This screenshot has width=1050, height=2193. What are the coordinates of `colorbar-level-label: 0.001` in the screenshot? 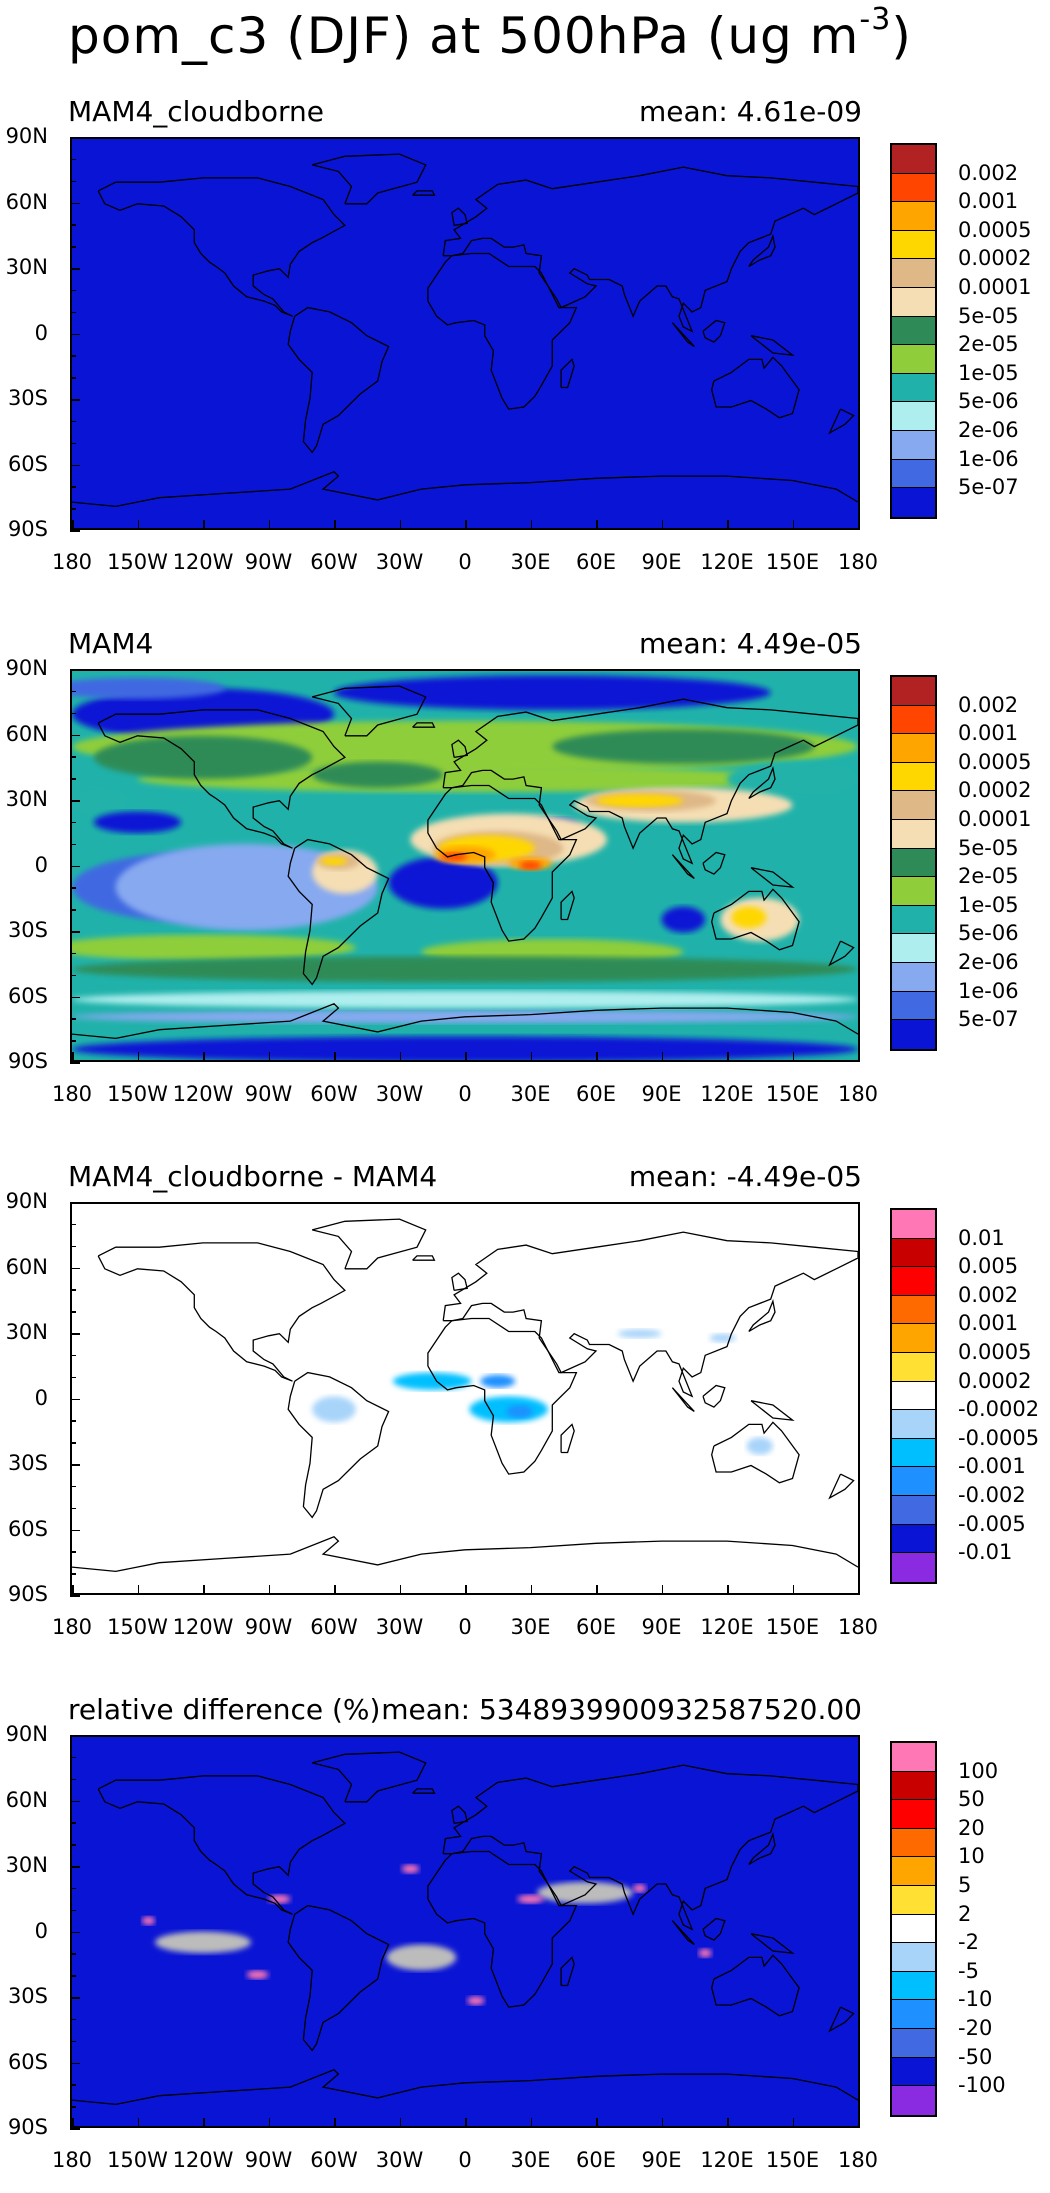 It's located at (988, 201).